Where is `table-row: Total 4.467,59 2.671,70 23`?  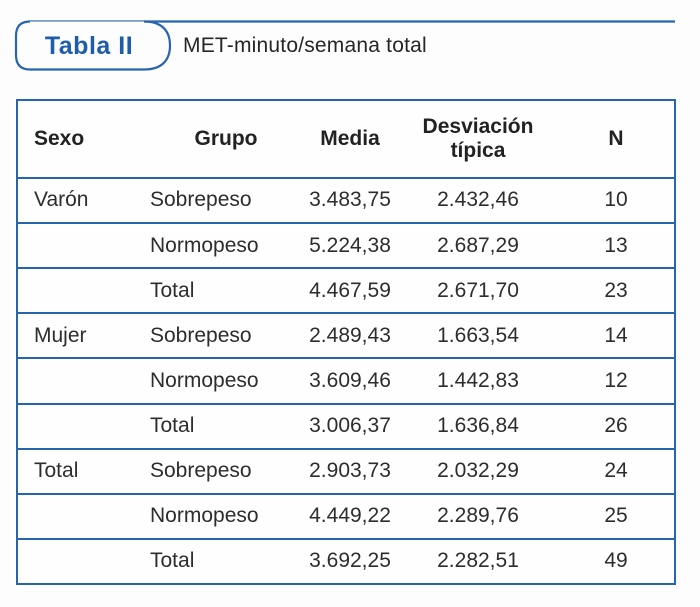 table-row: Total 4.467,59 2.671,70 23 is located at coordinates (346, 289).